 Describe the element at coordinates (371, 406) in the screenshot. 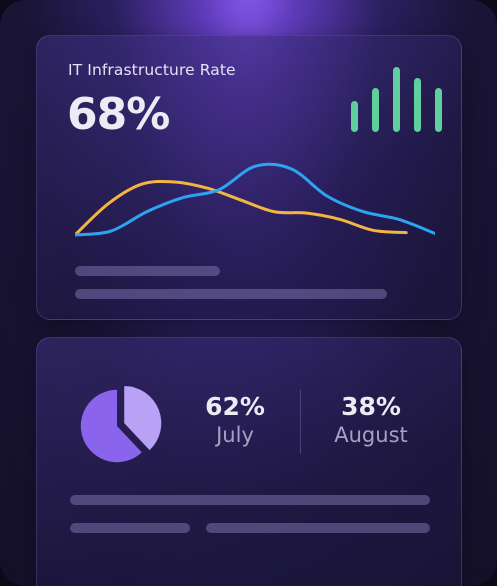

I see `stat-august-value: 38%` at that location.